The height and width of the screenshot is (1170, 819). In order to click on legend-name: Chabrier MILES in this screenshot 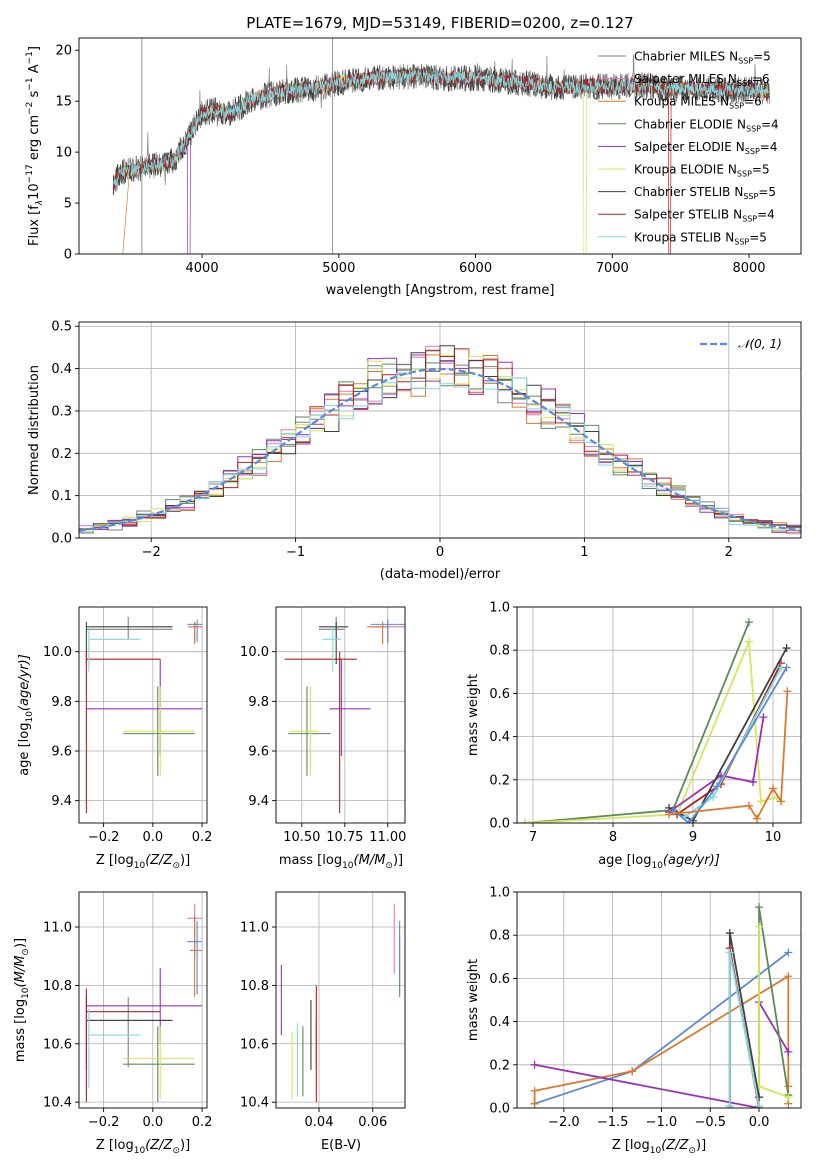, I will do `click(679, 57)`.